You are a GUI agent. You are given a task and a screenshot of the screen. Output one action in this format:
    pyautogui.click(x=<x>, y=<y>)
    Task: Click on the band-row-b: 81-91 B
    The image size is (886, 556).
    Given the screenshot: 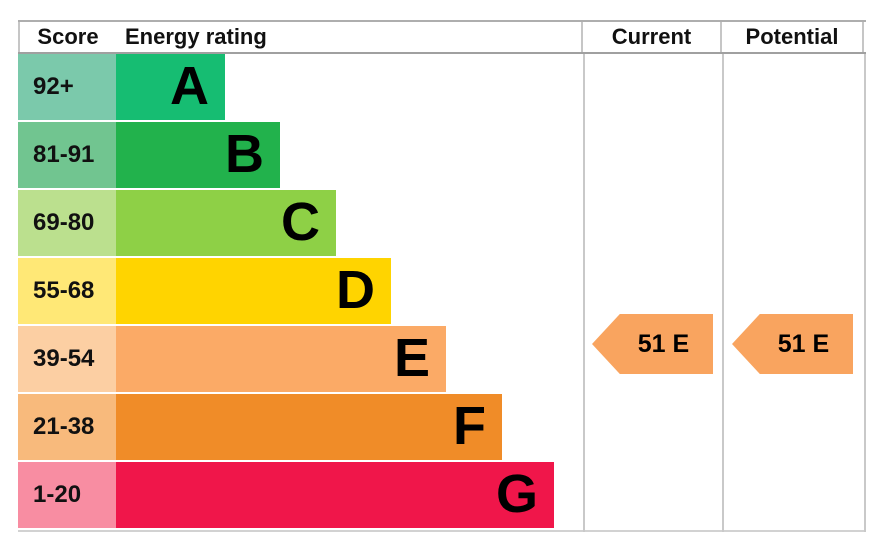 What is the action you would take?
    pyautogui.click(x=442, y=156)
    